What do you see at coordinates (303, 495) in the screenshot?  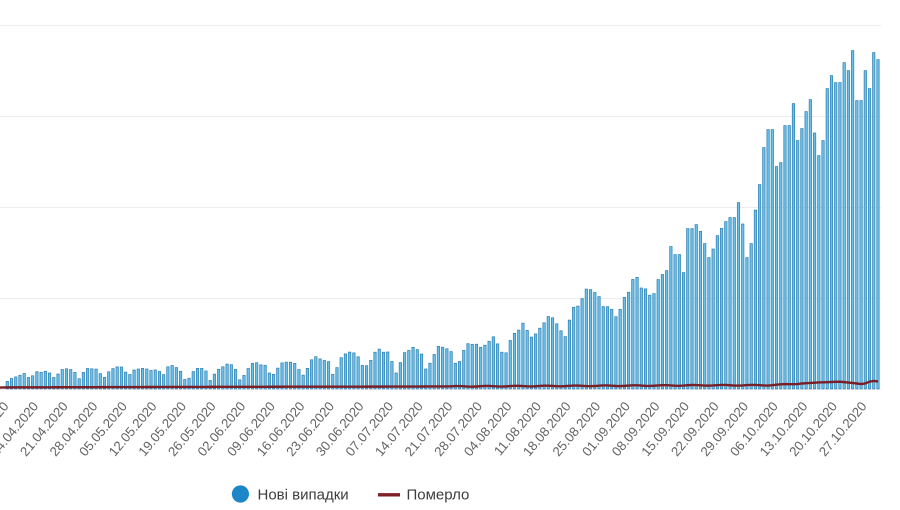 I see `svg-text: Нові випадки` at bounding box center [303, 495].